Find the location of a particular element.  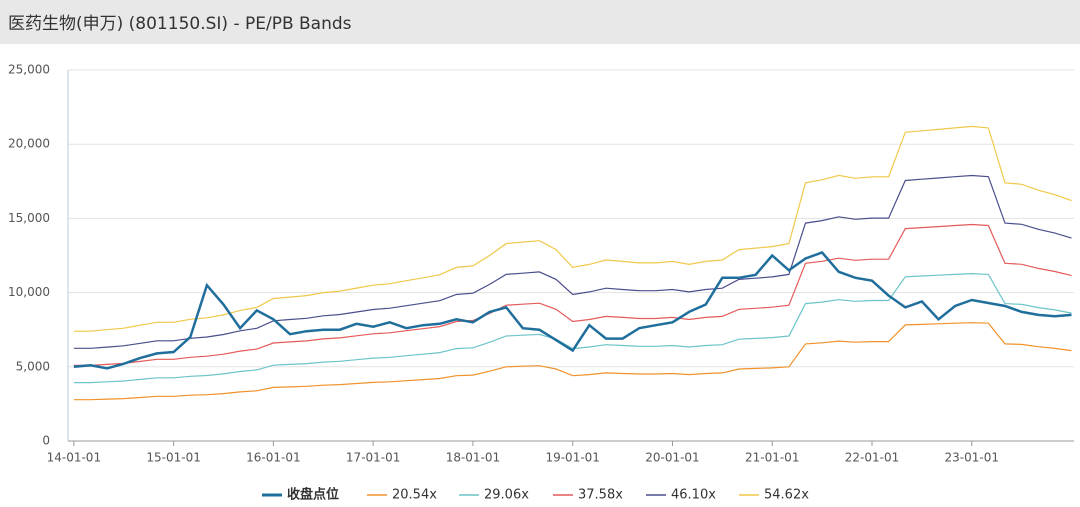

chart-title: 医药生物(申万) (801150.SI) - PE/PB Bands is located at coordinates (180, 24).